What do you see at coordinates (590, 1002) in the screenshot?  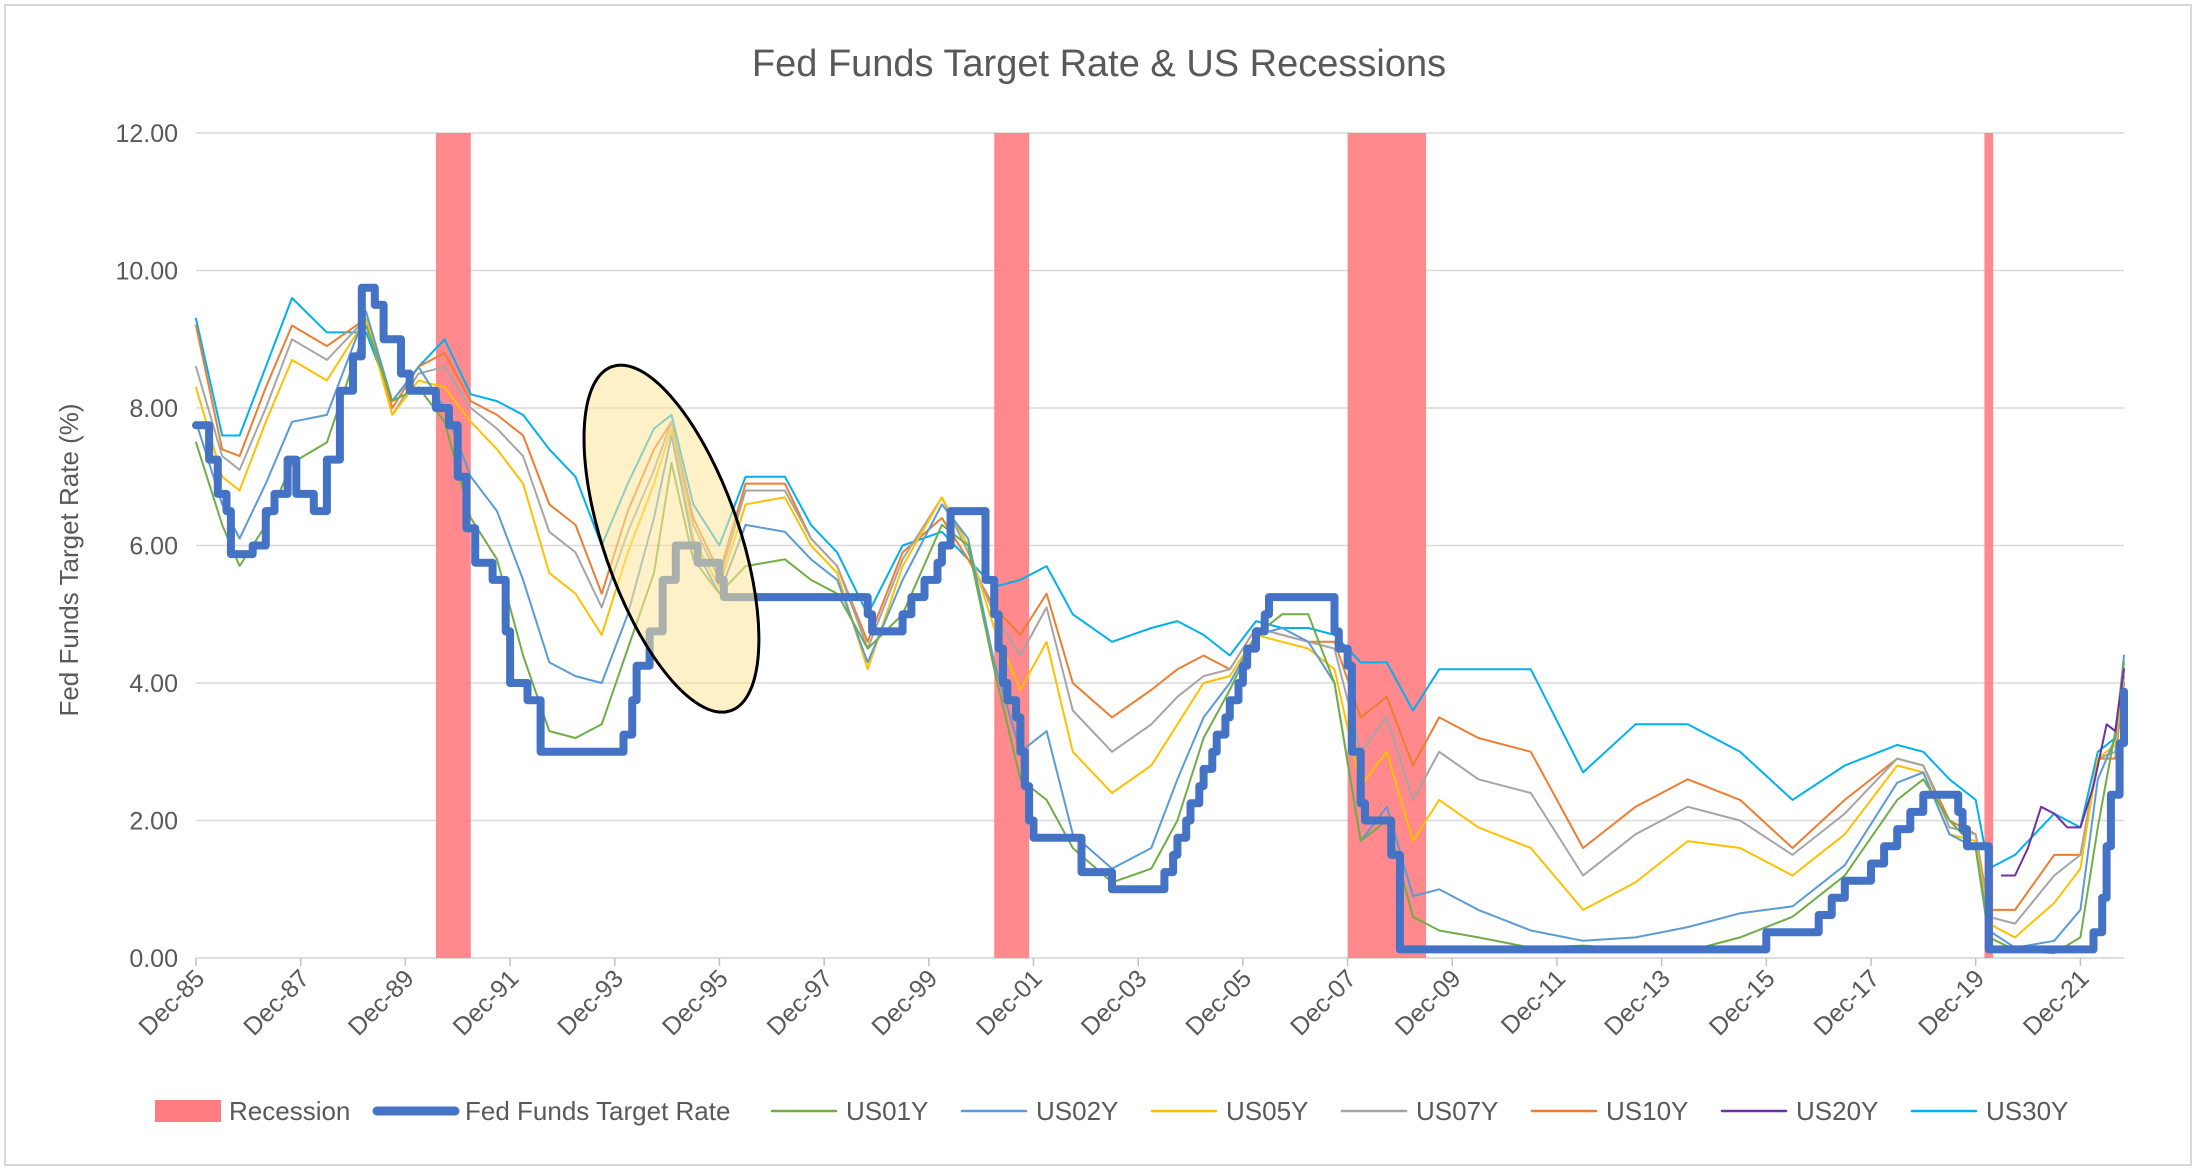 I see `x-tick-label: Dec-93` at bounding box center [590, 1002].